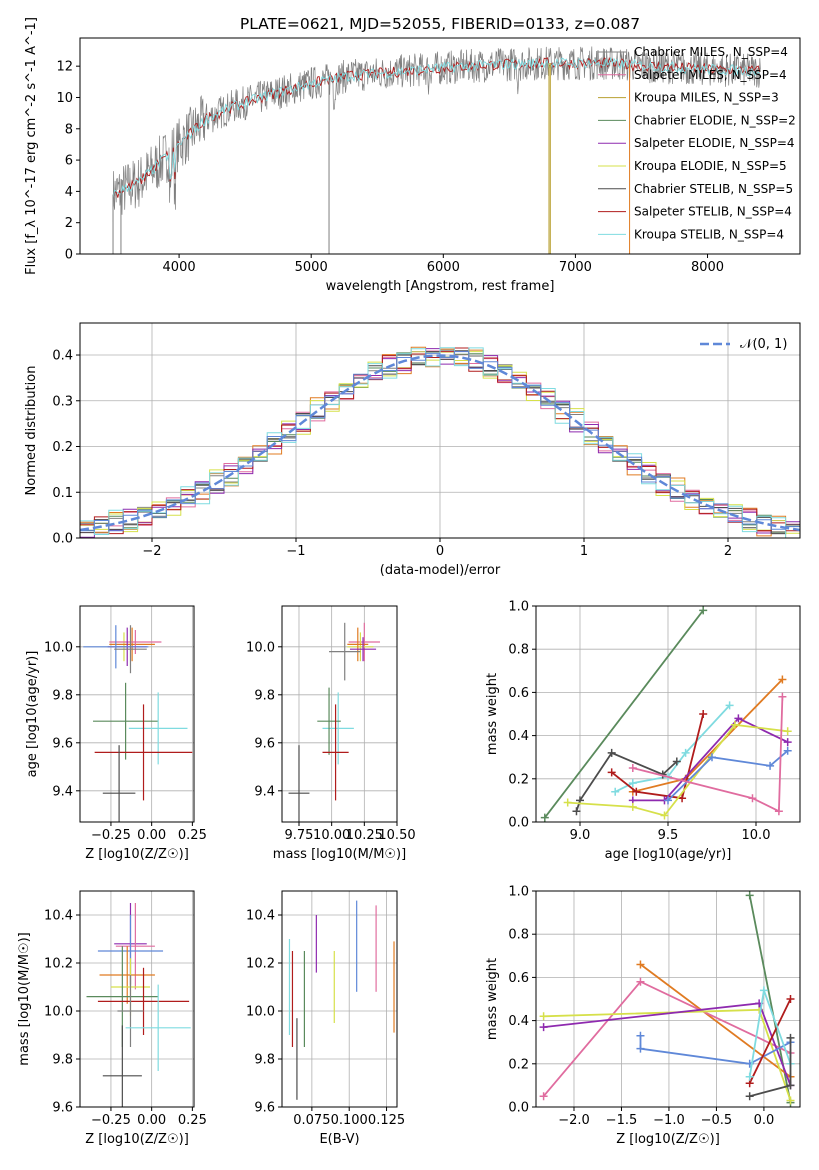  Describe the element at coordinates (62, 493) in the screenshot. I see `histogram-ytick-label: 0.1` at that location.